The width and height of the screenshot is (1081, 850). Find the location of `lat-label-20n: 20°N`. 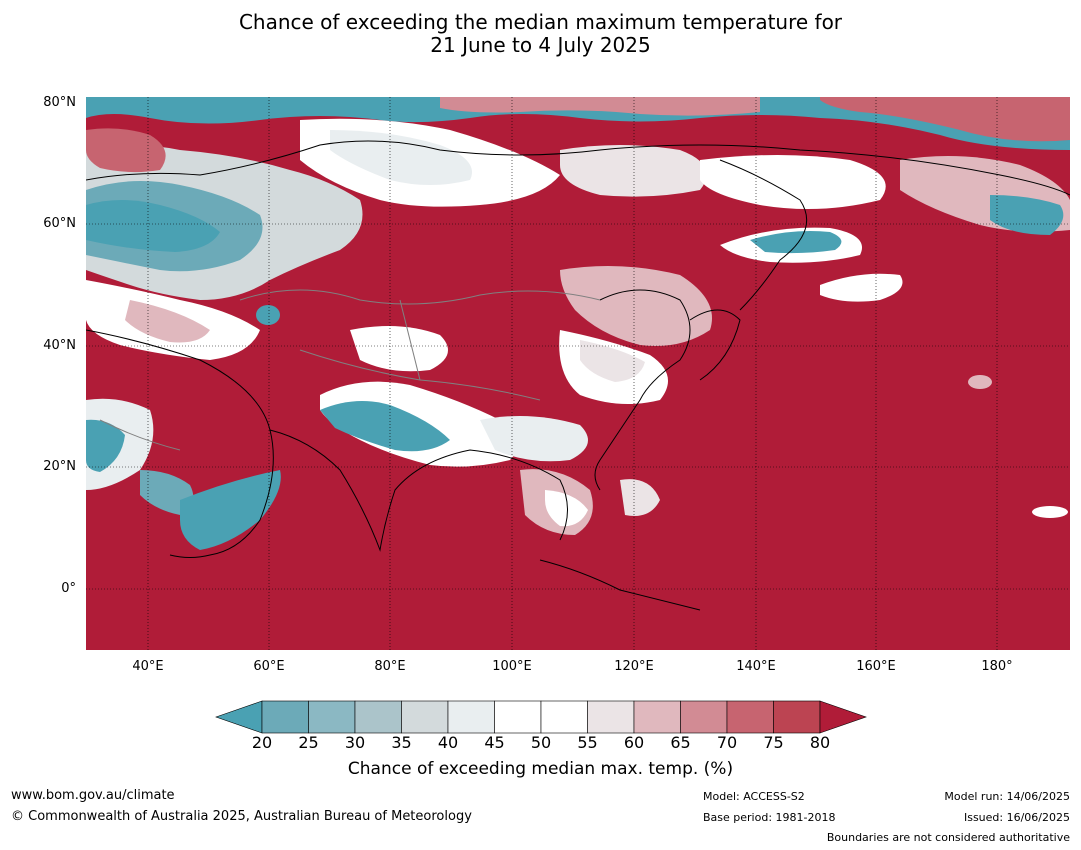

lat-label-20n: 20°N is located at coordinates (59, 466).